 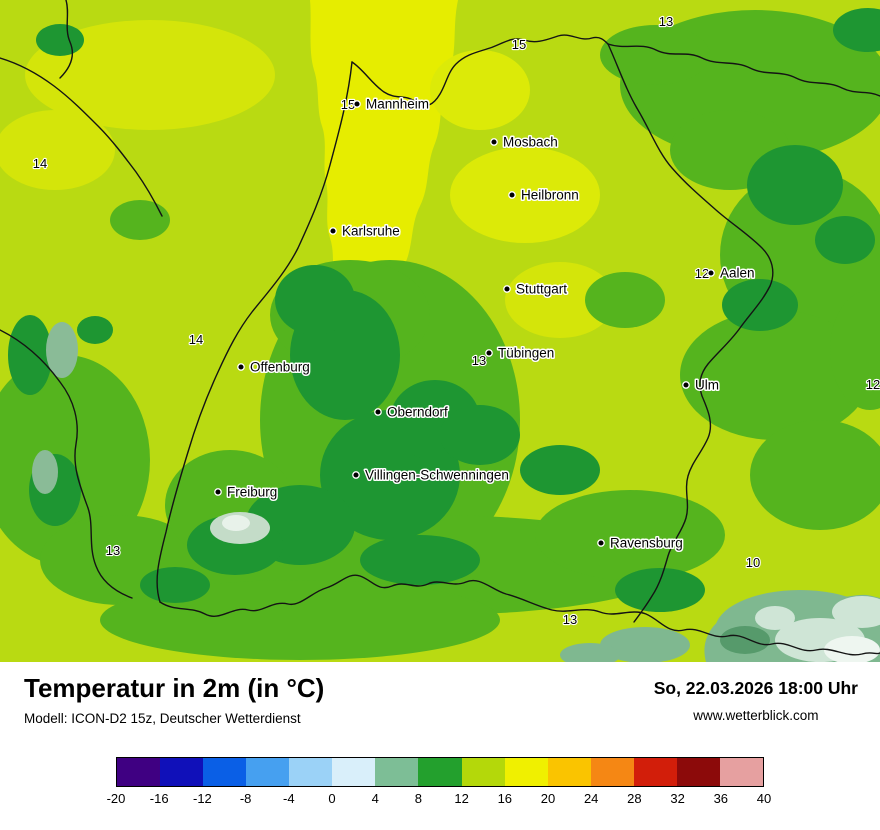 What do you see at coordinates (755, 688) in the screenshot?
I see `valid-datetime: So, 22.03.2026 18:00 Uhr` at bounding box center [755, 688].